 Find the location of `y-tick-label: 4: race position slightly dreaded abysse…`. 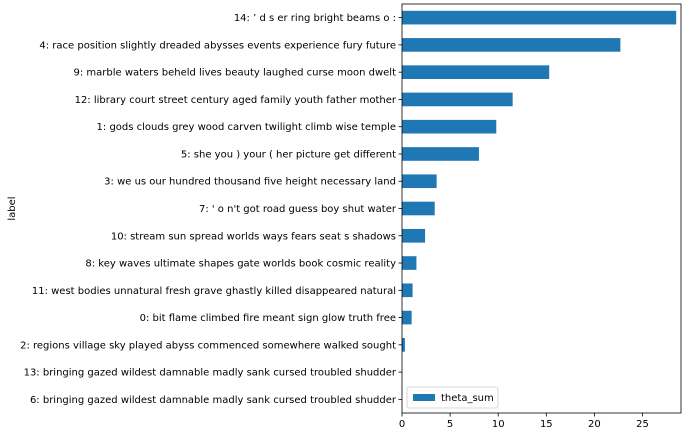

y-tick-label: 4: race position slightly dreaded abysse… is located at coordinates (217, 45).